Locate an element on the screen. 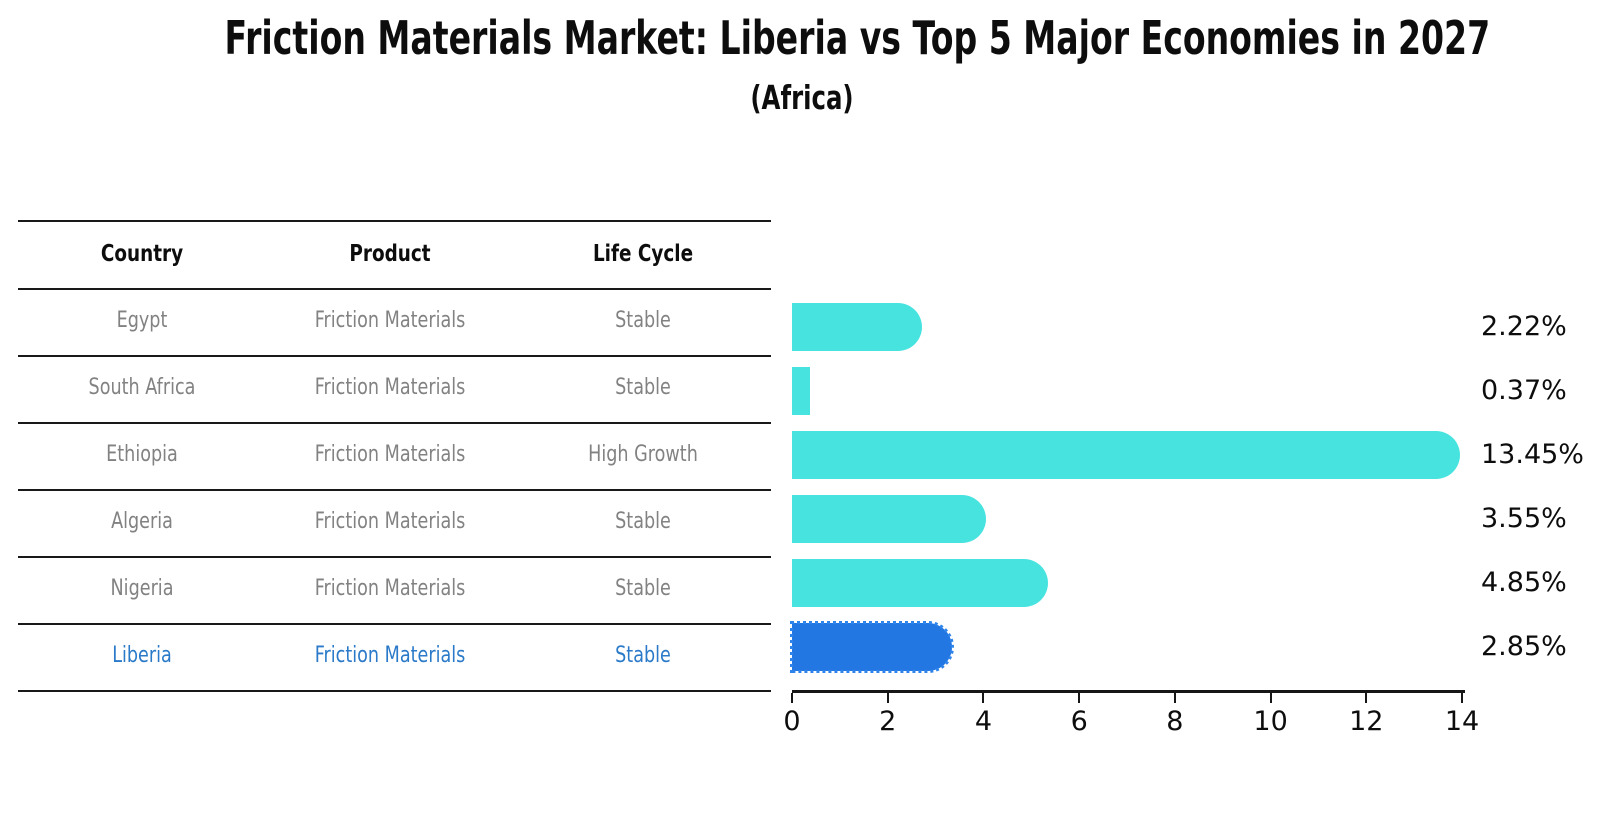 This screenshot has width=1604, height=823. column-header-lifecycle: Life Cycle is located at coordinates (643, 254).